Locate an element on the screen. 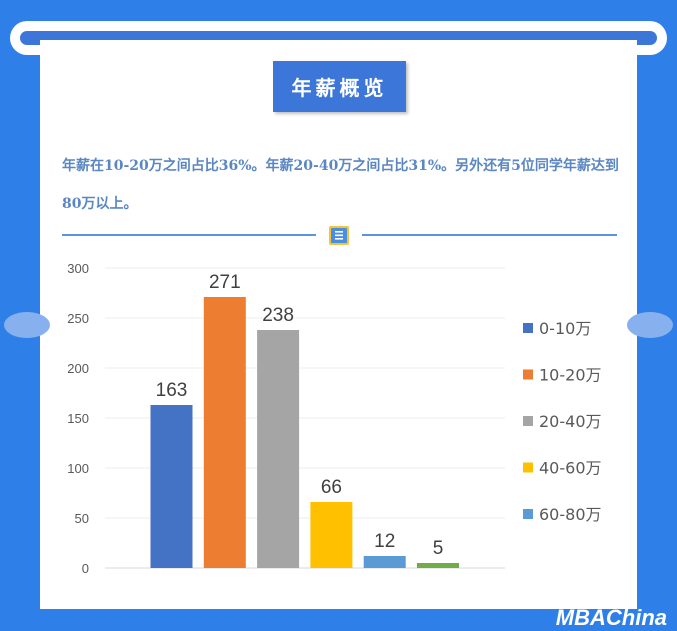 The image size is (677, 631). data-label: 5 is located at coordinates (438, 548).